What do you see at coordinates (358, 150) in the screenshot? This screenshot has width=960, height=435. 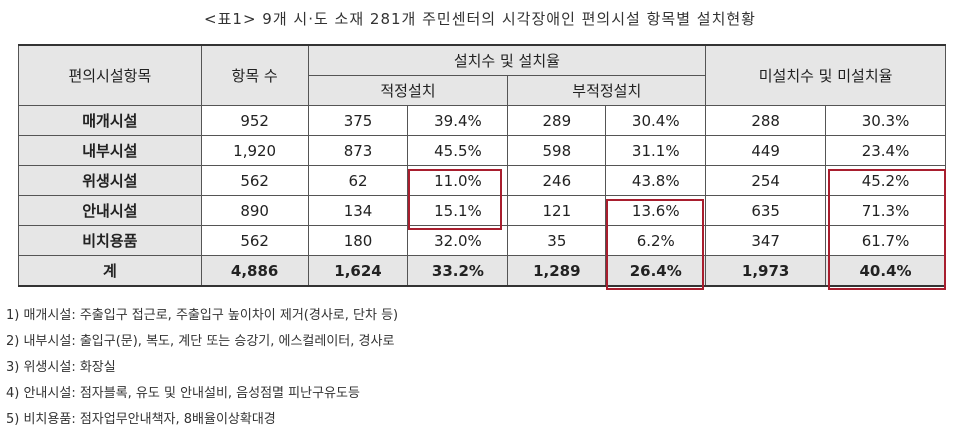 I see `cell-proper-n: 873` at bounding box center [358, 150].